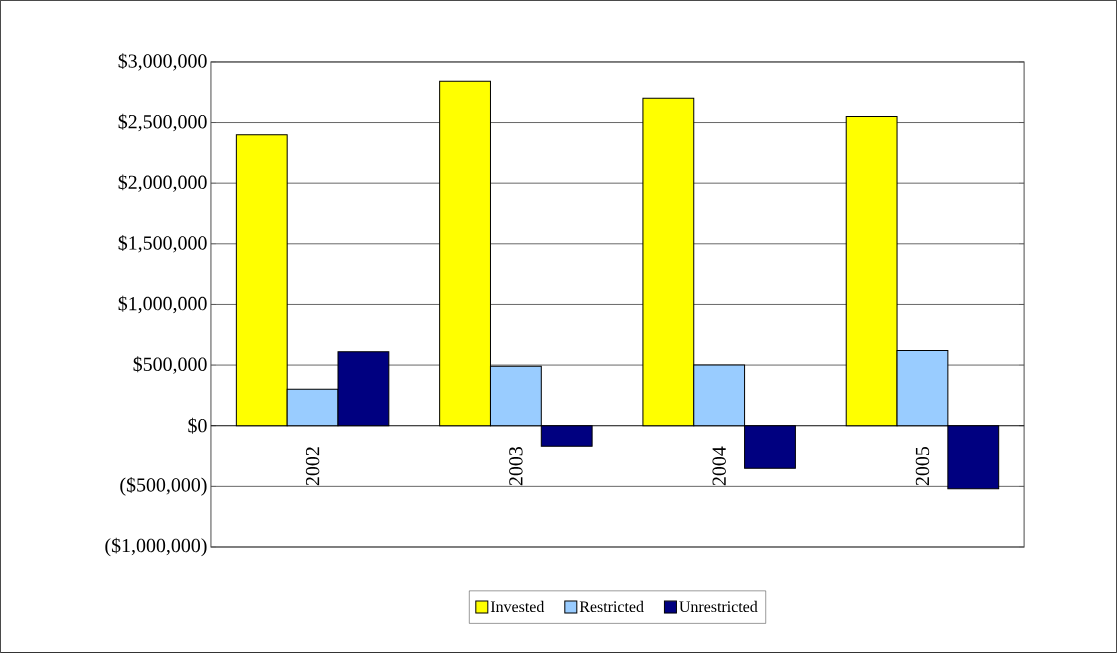  Describe the element at coordinates (922, 466) in the screenshot. I see `x-tick-label: 2005` at that location.